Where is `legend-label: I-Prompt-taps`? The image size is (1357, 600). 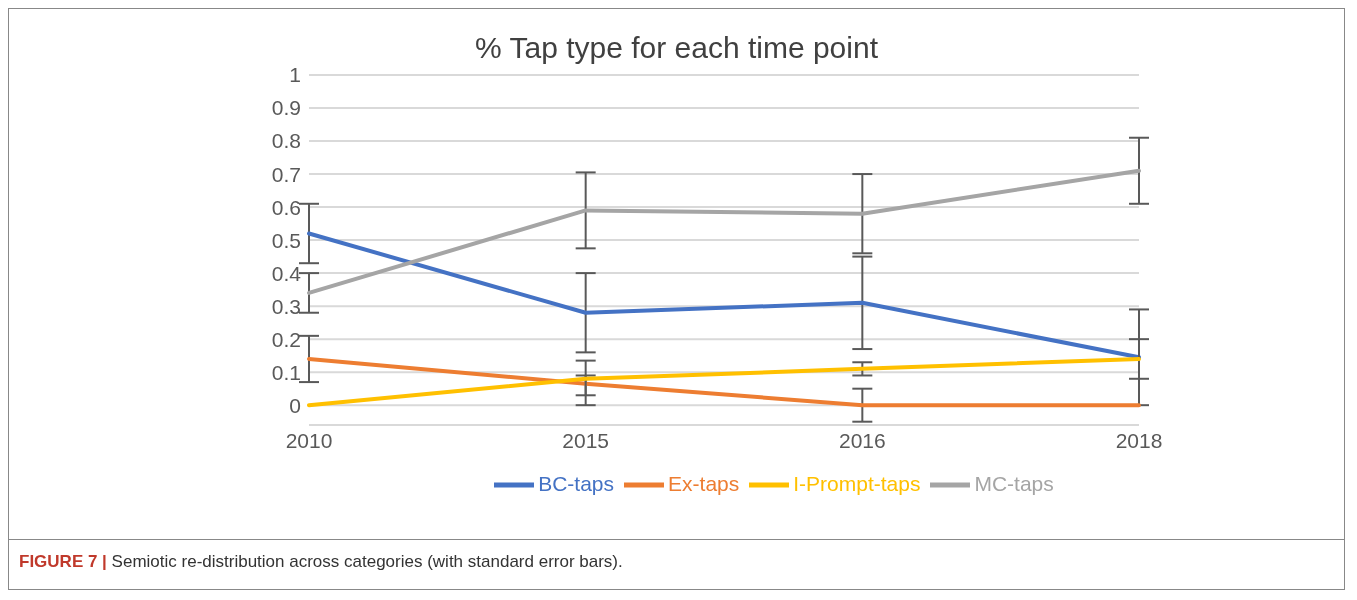 legend-label: I-Prompt-taps is located at coordinates (857, 483).